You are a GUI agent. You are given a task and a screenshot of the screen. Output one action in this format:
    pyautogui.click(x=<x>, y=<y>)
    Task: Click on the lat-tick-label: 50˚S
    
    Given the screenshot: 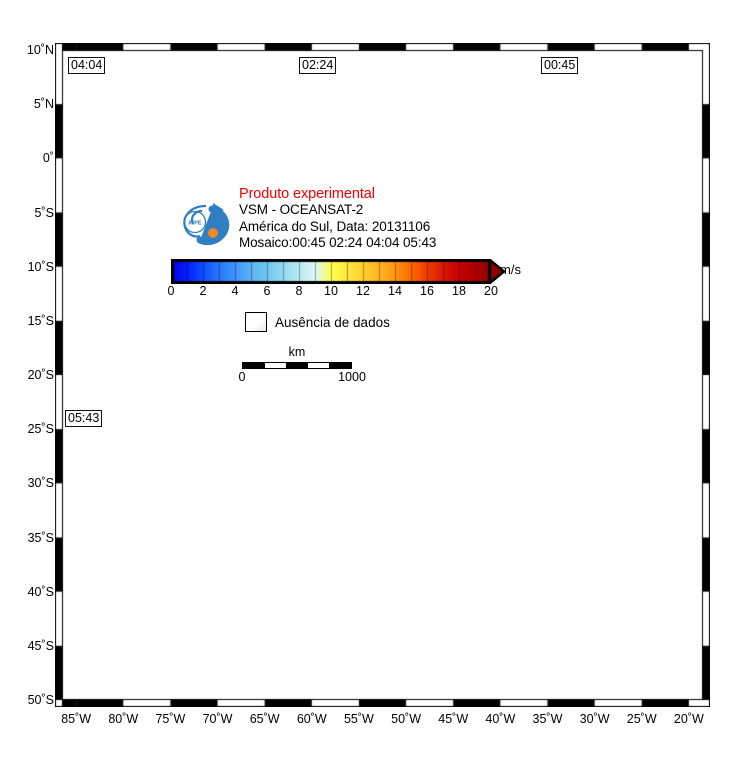 What is the action you would take?
    pyautogui.click(x=40, y=700)
    